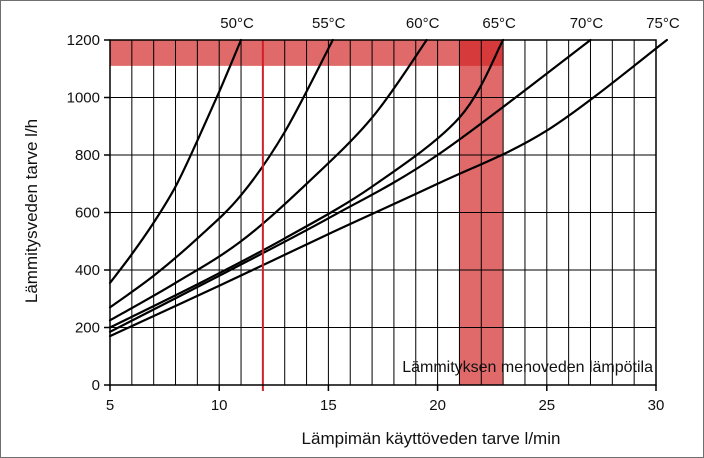  I want to click on x-tick-label: 5, so click(110, 405).